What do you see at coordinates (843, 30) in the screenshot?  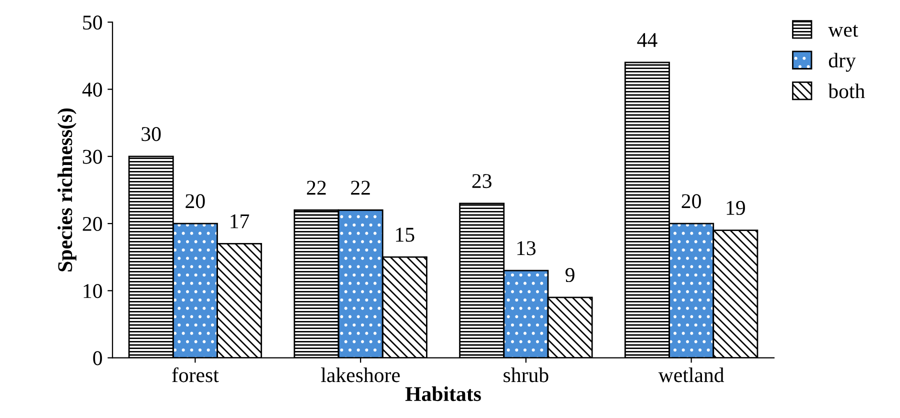 I see `legend-label: wet` at bounding box center [843, 30].